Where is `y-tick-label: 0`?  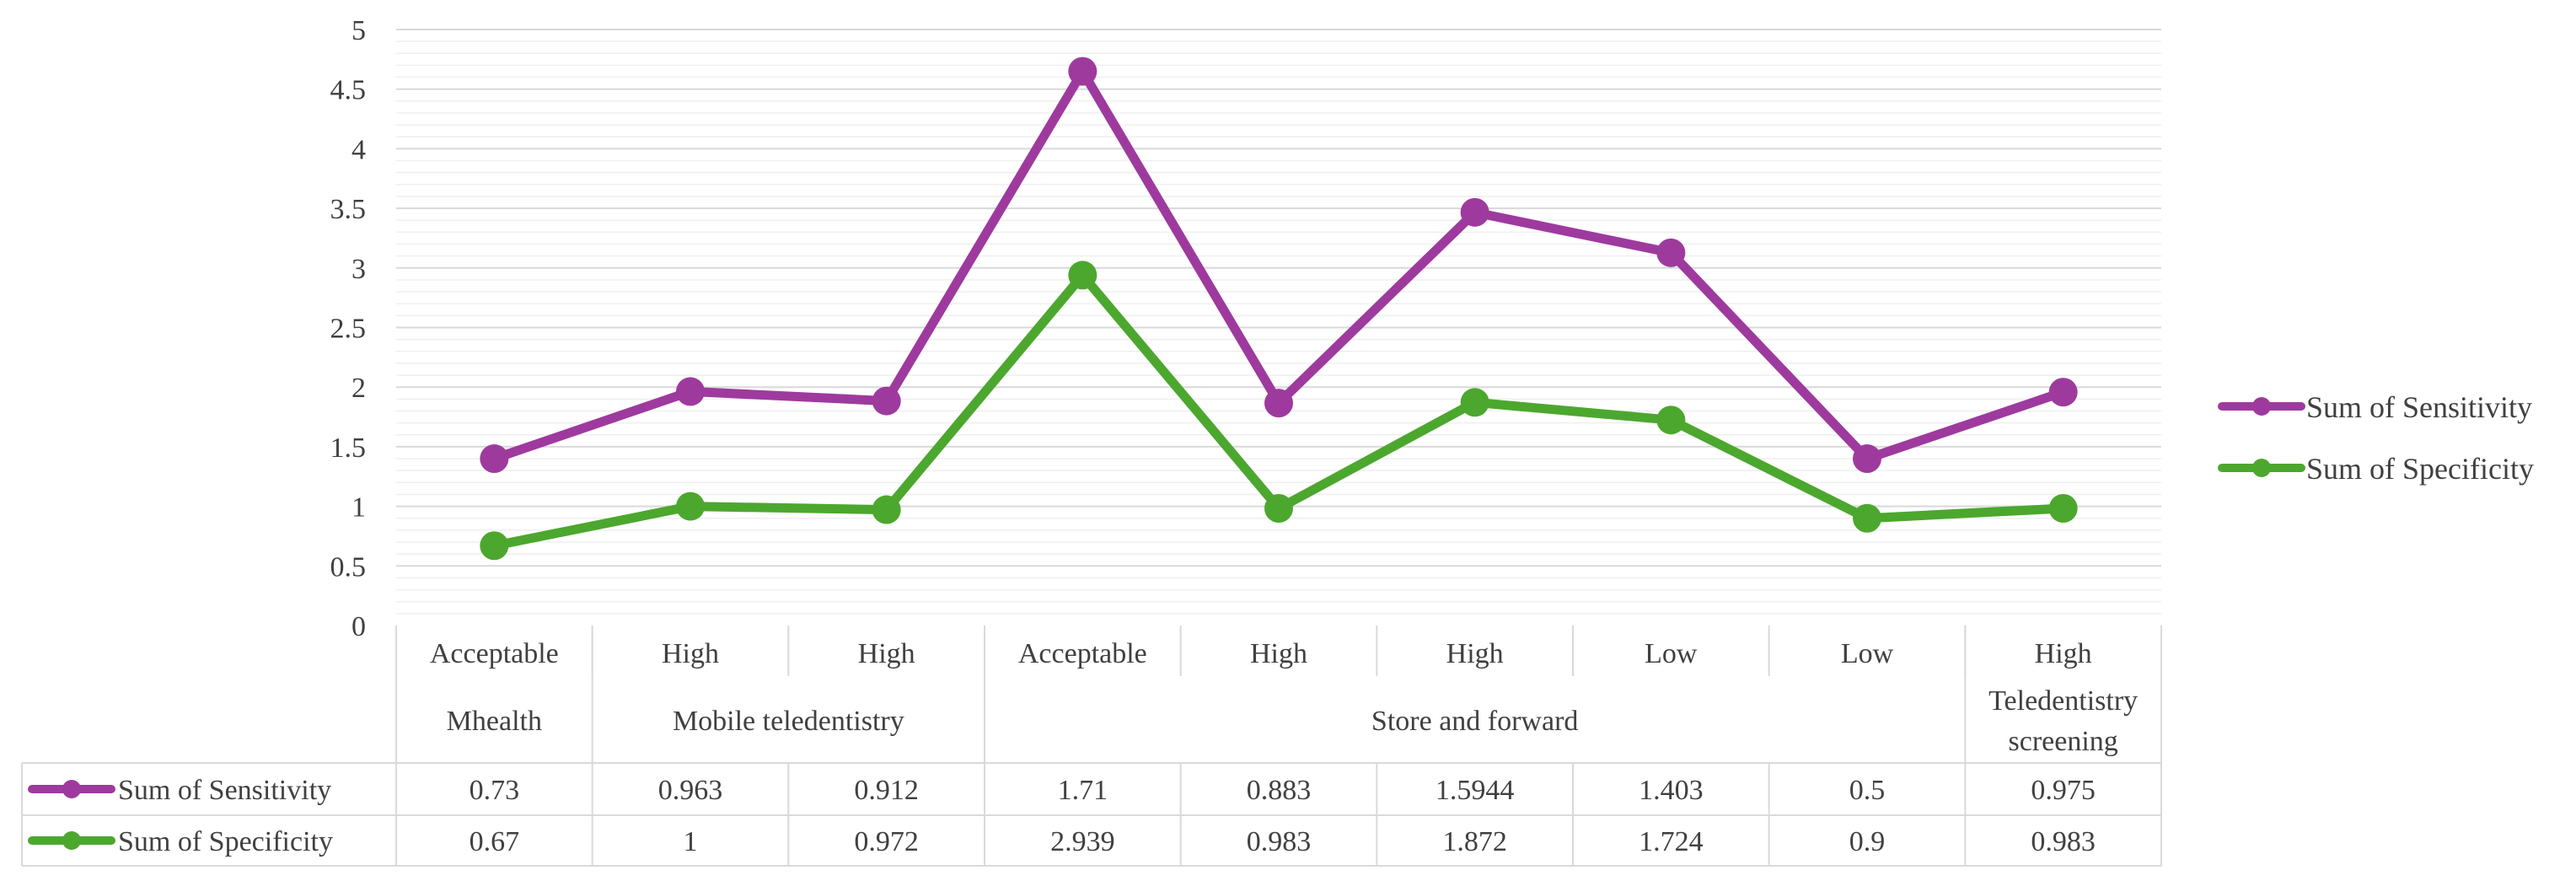 y-tick-label: 0 is located at coordinates (359, 627).